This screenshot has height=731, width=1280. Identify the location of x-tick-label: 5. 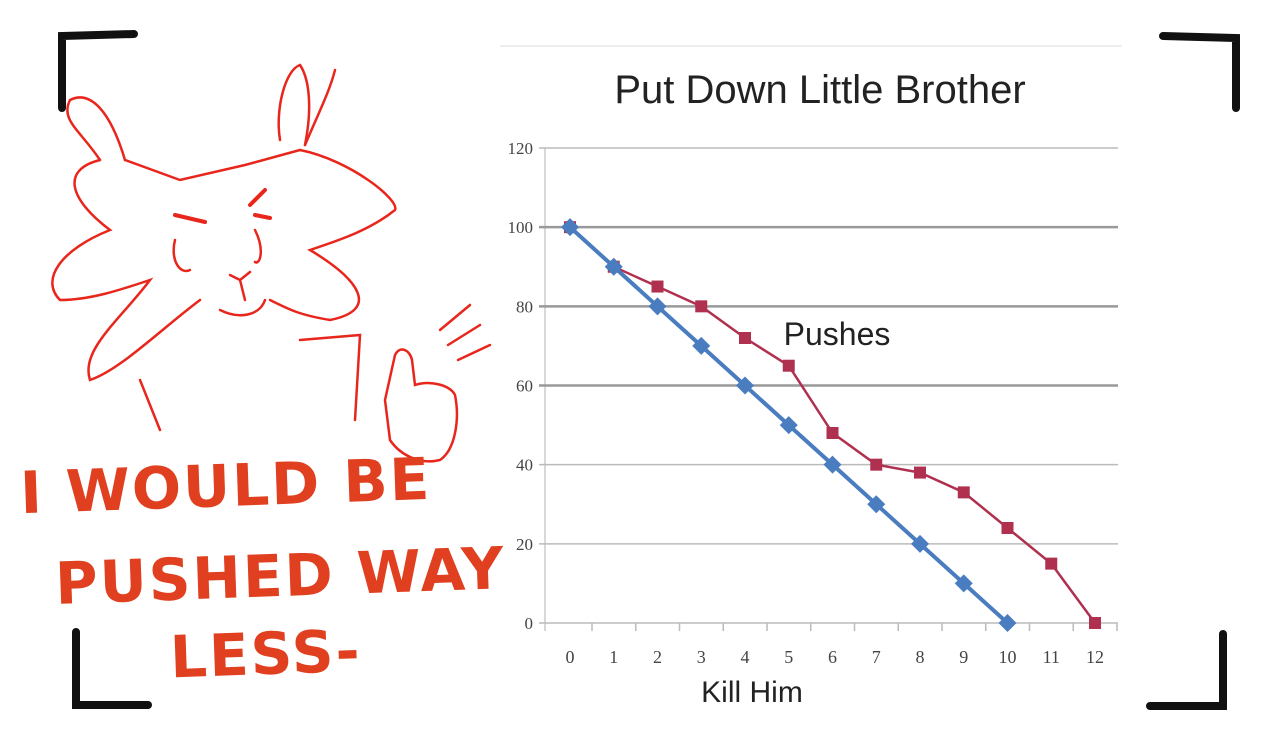
(788, 657).